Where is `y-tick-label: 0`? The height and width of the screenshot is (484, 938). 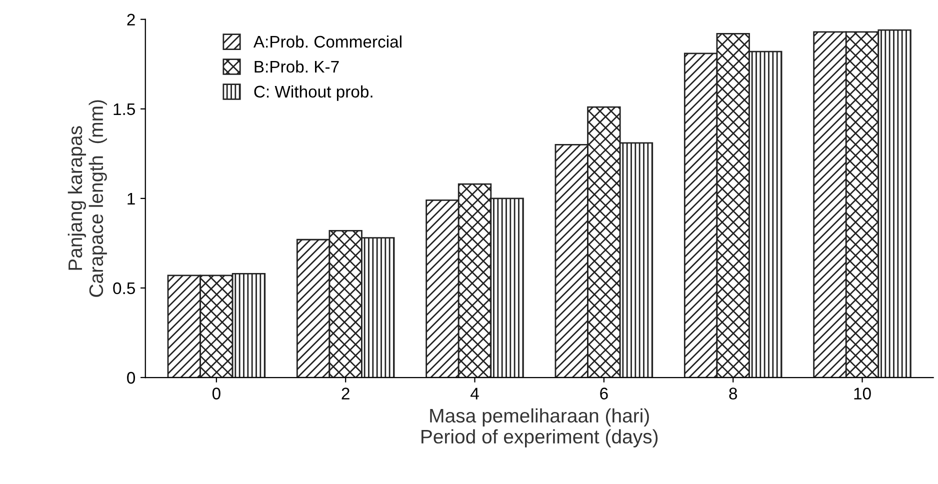
y-tick-label: 0 is located at coordinates (131, 378).